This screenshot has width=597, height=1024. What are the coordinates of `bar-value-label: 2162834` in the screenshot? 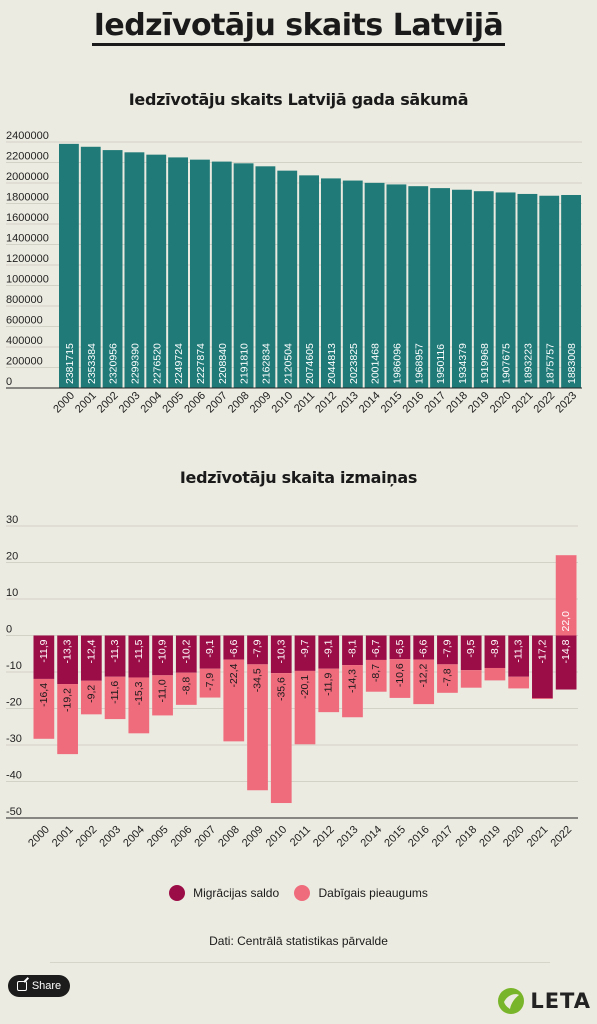 It's located at (266, 363).